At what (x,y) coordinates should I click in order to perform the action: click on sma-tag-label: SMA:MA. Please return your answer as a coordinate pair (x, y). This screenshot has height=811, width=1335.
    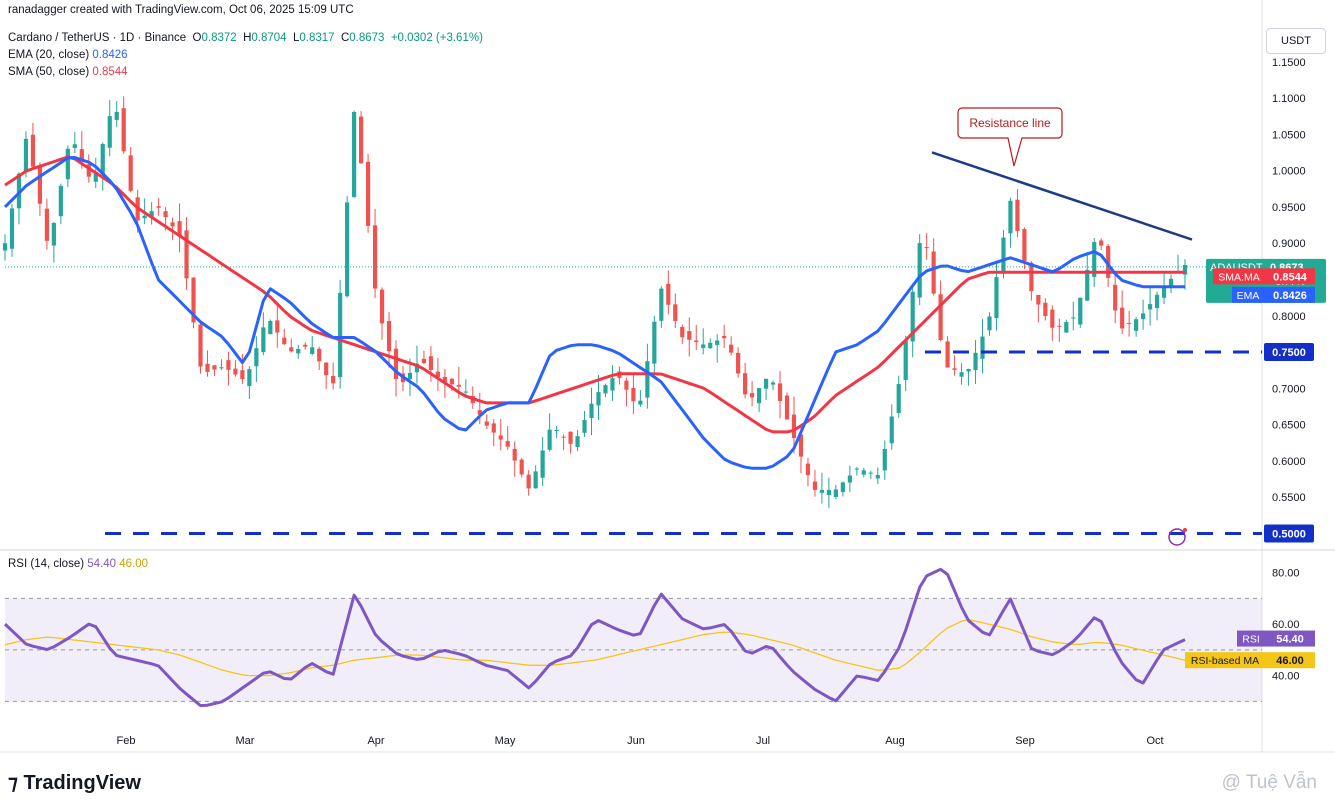
    Looking at the image, I should click on (1238, 277).